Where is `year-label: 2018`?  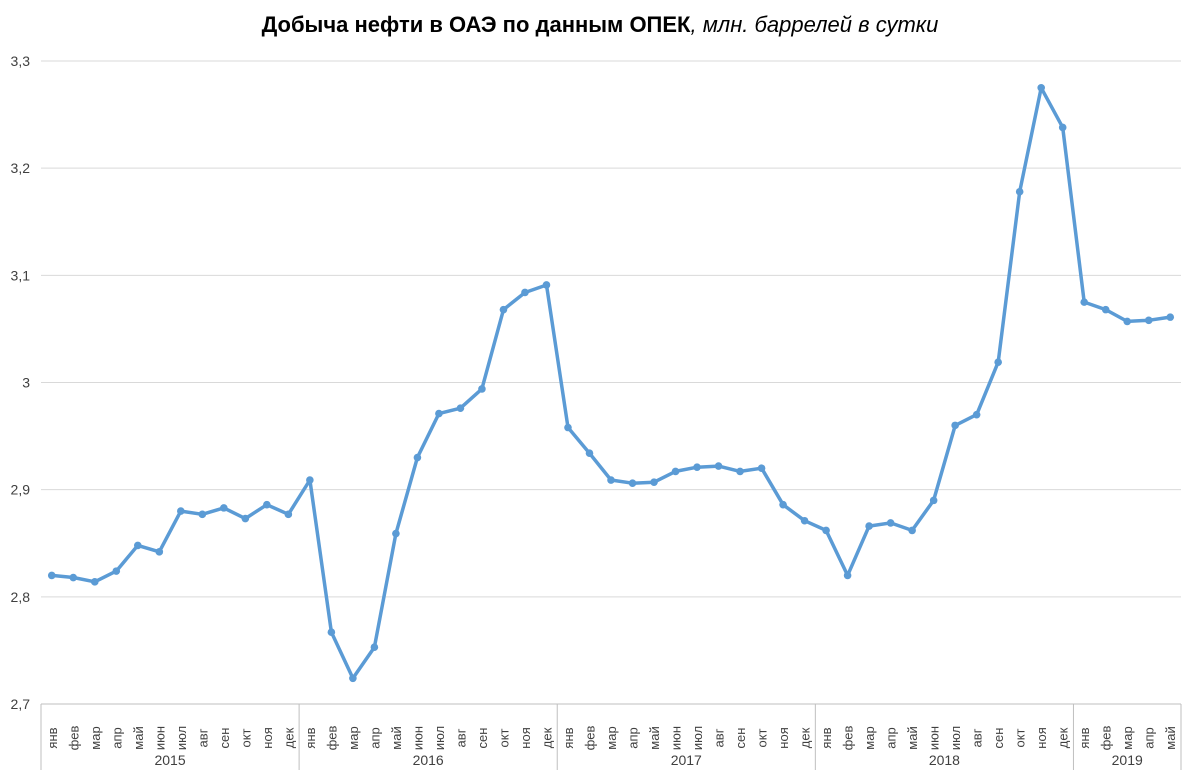
year-label: 2018 is located at coordinates (944, 760).